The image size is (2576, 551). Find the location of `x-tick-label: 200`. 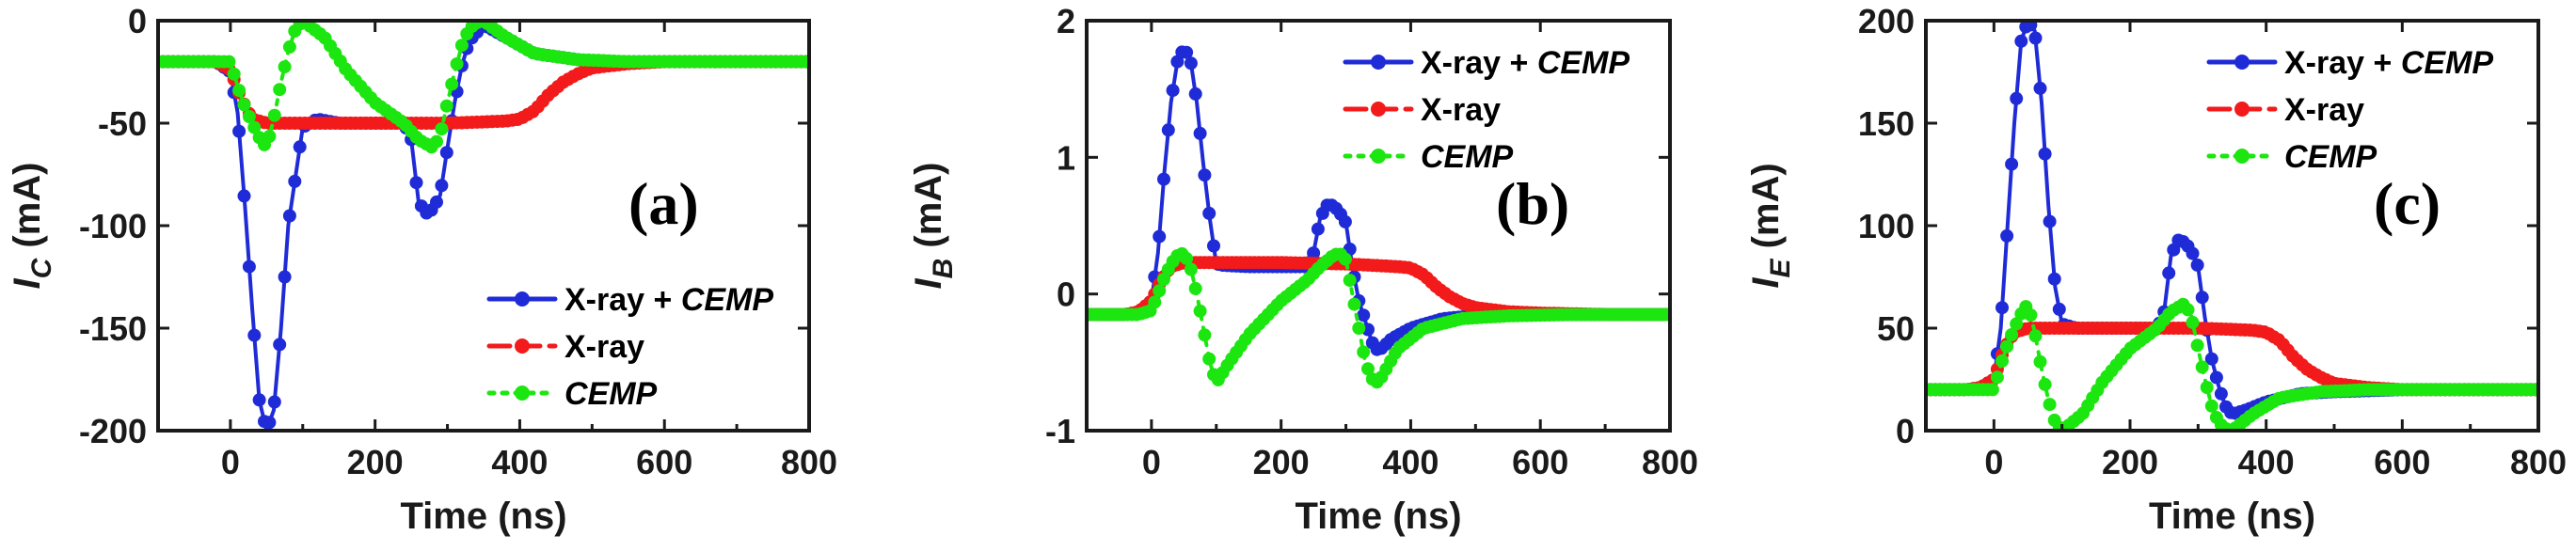

x-tick-label: 200 is located at coordinates (1281, 462).